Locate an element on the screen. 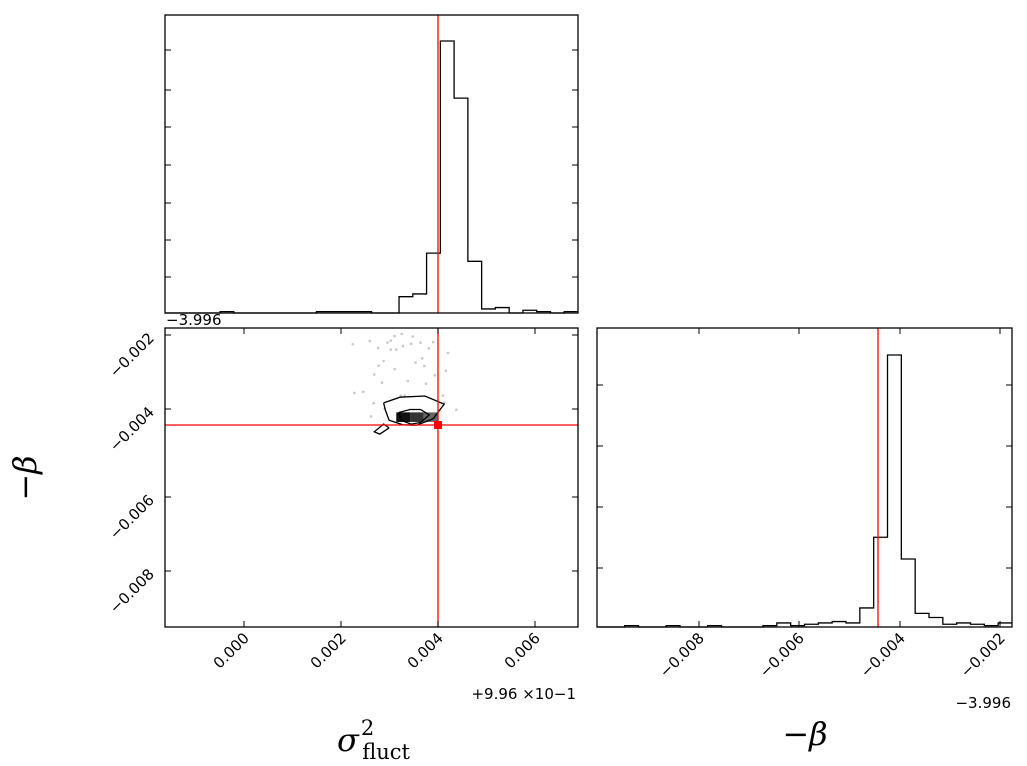 Image resolution: width=1027 pixels, height=766 pixels. y-tick-label: −0.004 is located at coordinates (132, 429).